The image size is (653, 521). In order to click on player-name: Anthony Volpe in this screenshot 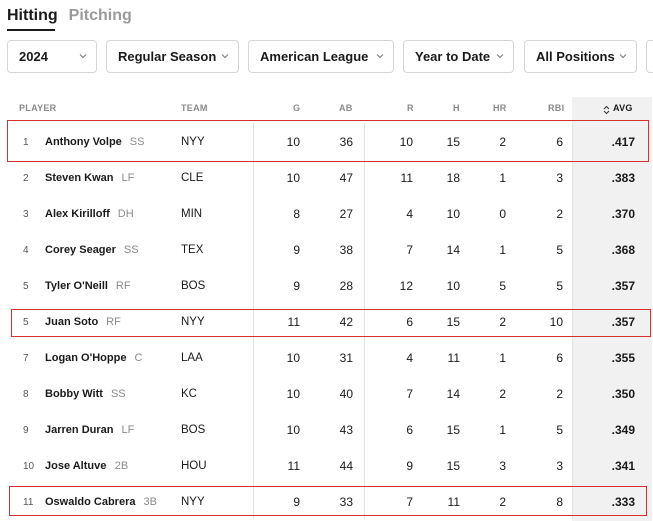, I will do `click(83, 142)`.